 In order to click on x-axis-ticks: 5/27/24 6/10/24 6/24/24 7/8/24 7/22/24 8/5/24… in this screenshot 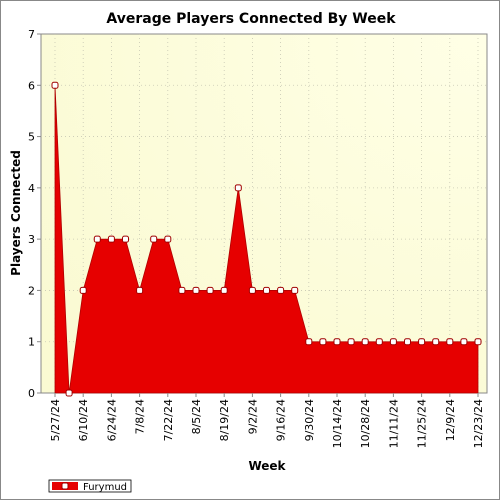, I will do `click(267, 420)`.